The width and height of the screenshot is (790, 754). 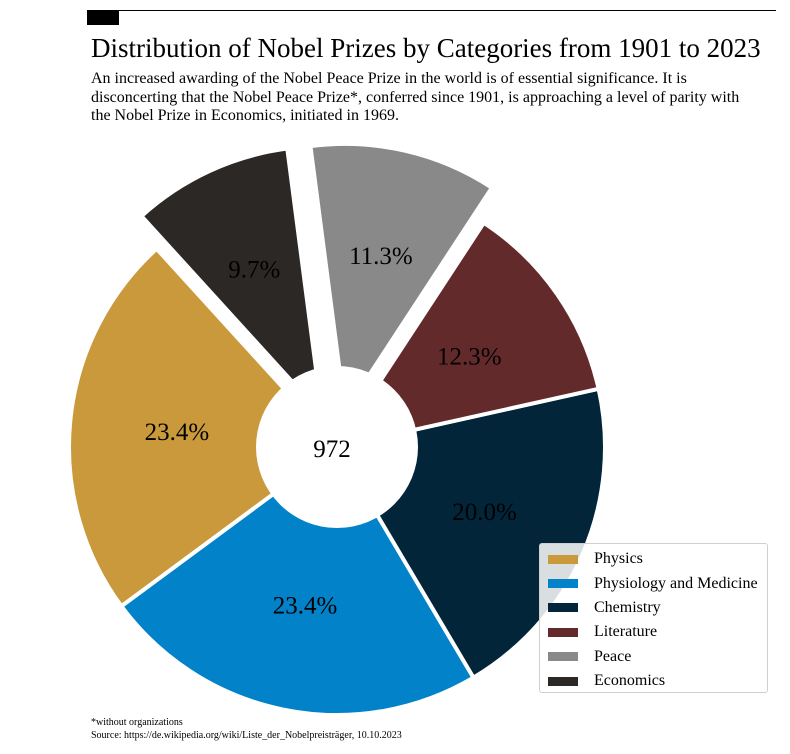 I want to click on pie-slice-literature, so click(x=468, y=334).